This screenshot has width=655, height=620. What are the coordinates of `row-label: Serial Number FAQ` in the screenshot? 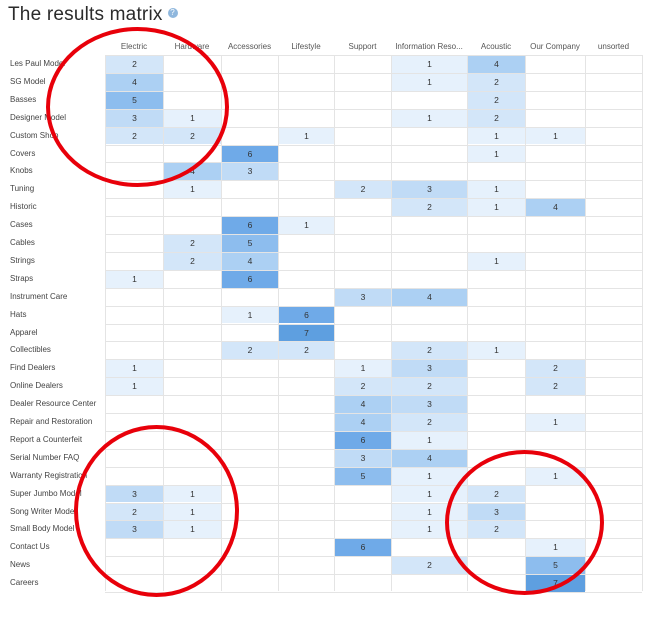 It's located at (45, 457).